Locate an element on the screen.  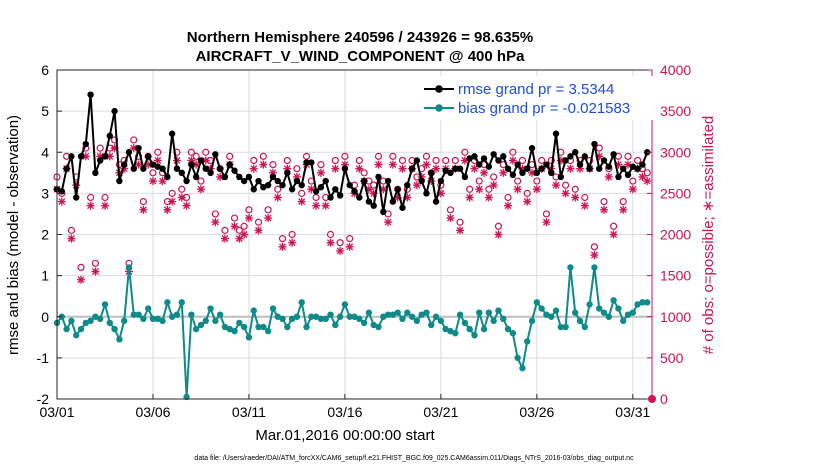
y-left-tick-label: 3 is located at coordinates (45, 193).